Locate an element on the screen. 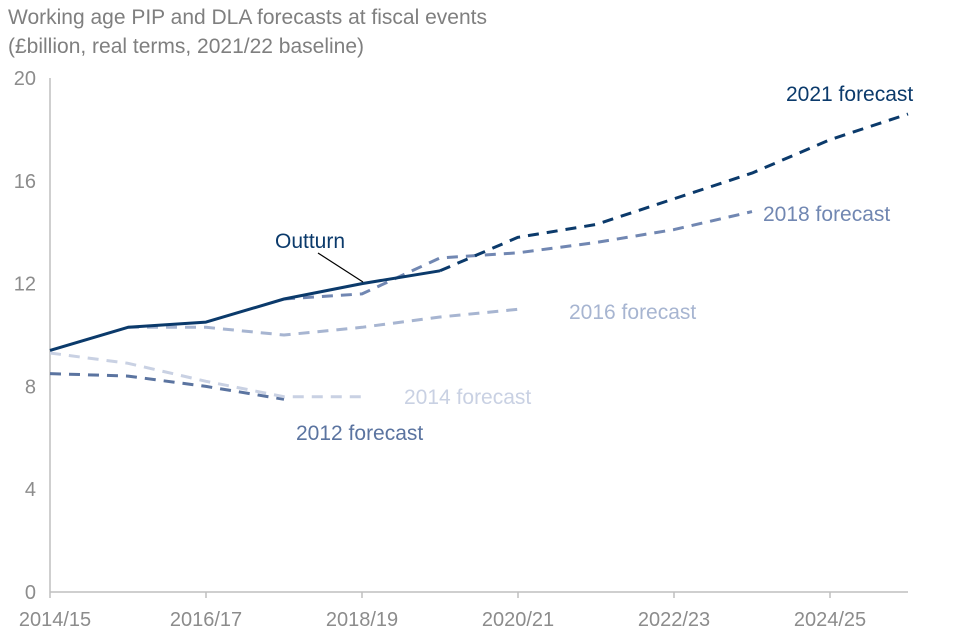  label-2014-forecast: 2014 forecast is located at coordinates (467, 397).